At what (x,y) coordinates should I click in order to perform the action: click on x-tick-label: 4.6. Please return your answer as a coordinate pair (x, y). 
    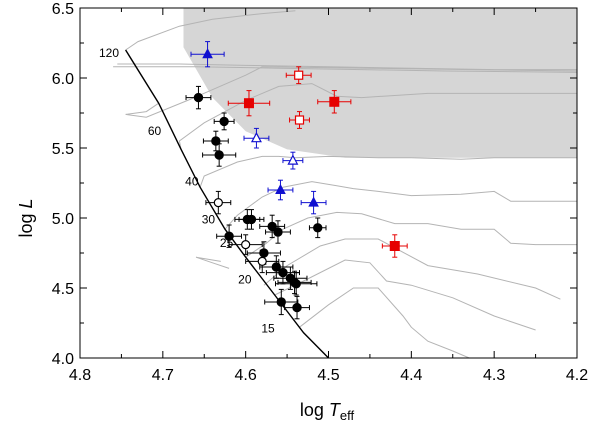
    Looking at the image, I should click on (246, 375).